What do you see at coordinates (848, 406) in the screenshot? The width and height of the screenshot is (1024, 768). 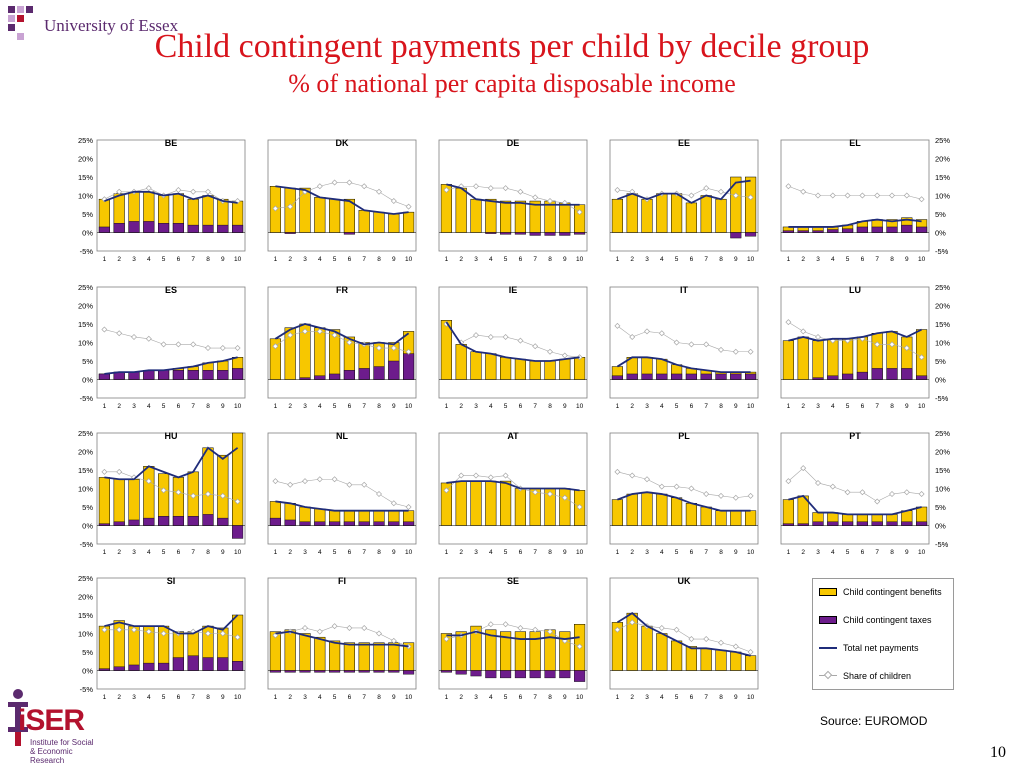 I see `chart-lu-xtick-label: 5` at bounding box center [848, 406].